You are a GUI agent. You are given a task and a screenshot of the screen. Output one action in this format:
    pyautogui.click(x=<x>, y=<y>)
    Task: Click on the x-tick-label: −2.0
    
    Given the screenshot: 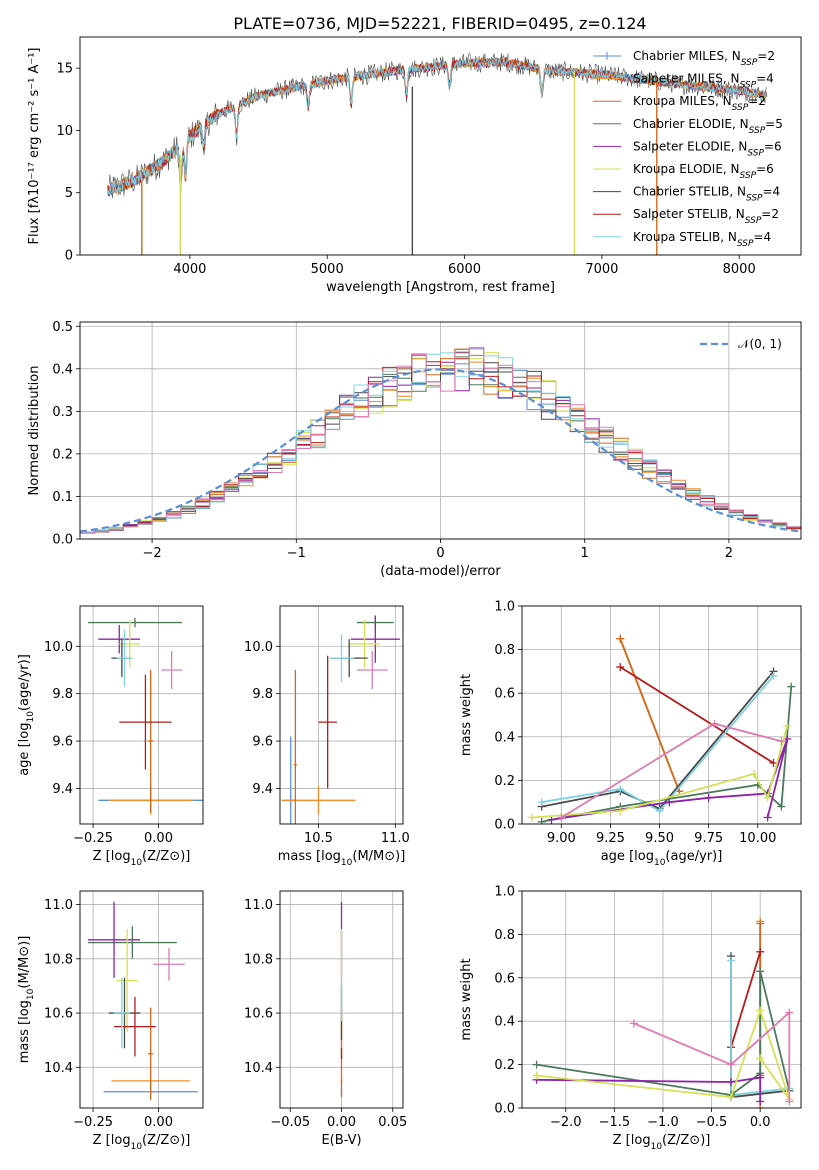 What is the action you would take?
    pyautogui.click(x=566, y=1122)
    